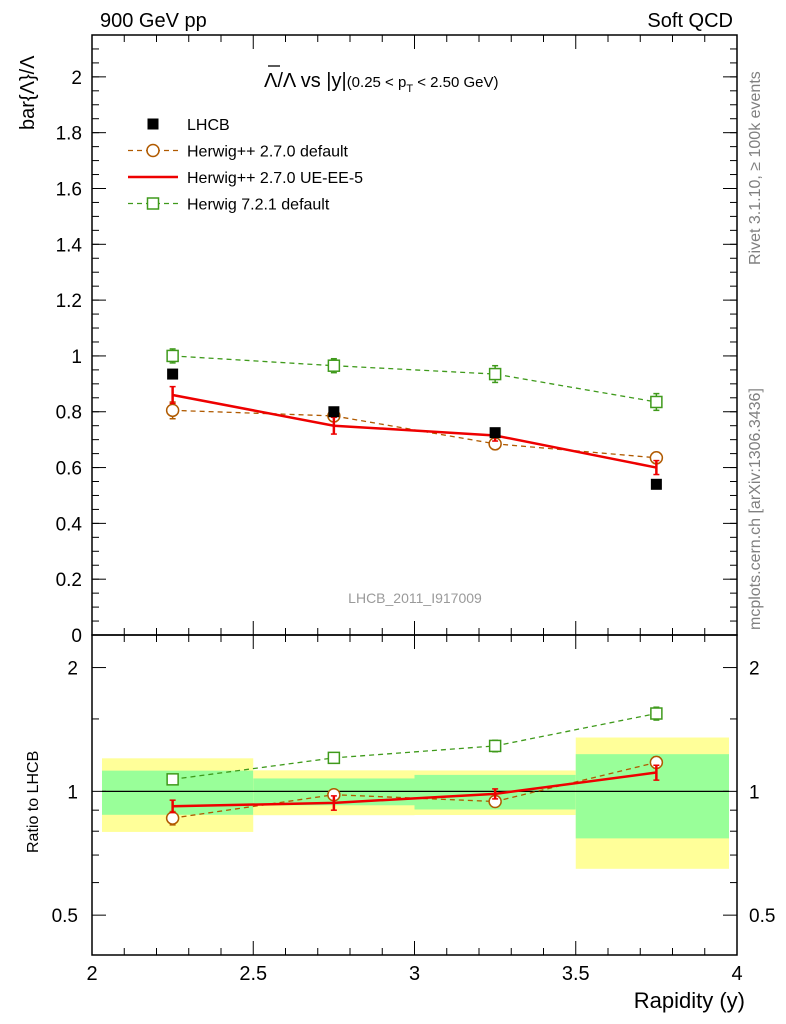 This screenshot has height=1024, width=786. Describe the element at coordinates (33, 802) in the screenshot. I see `ratio-y-axis-title: Ratio to LHCB` at that location.